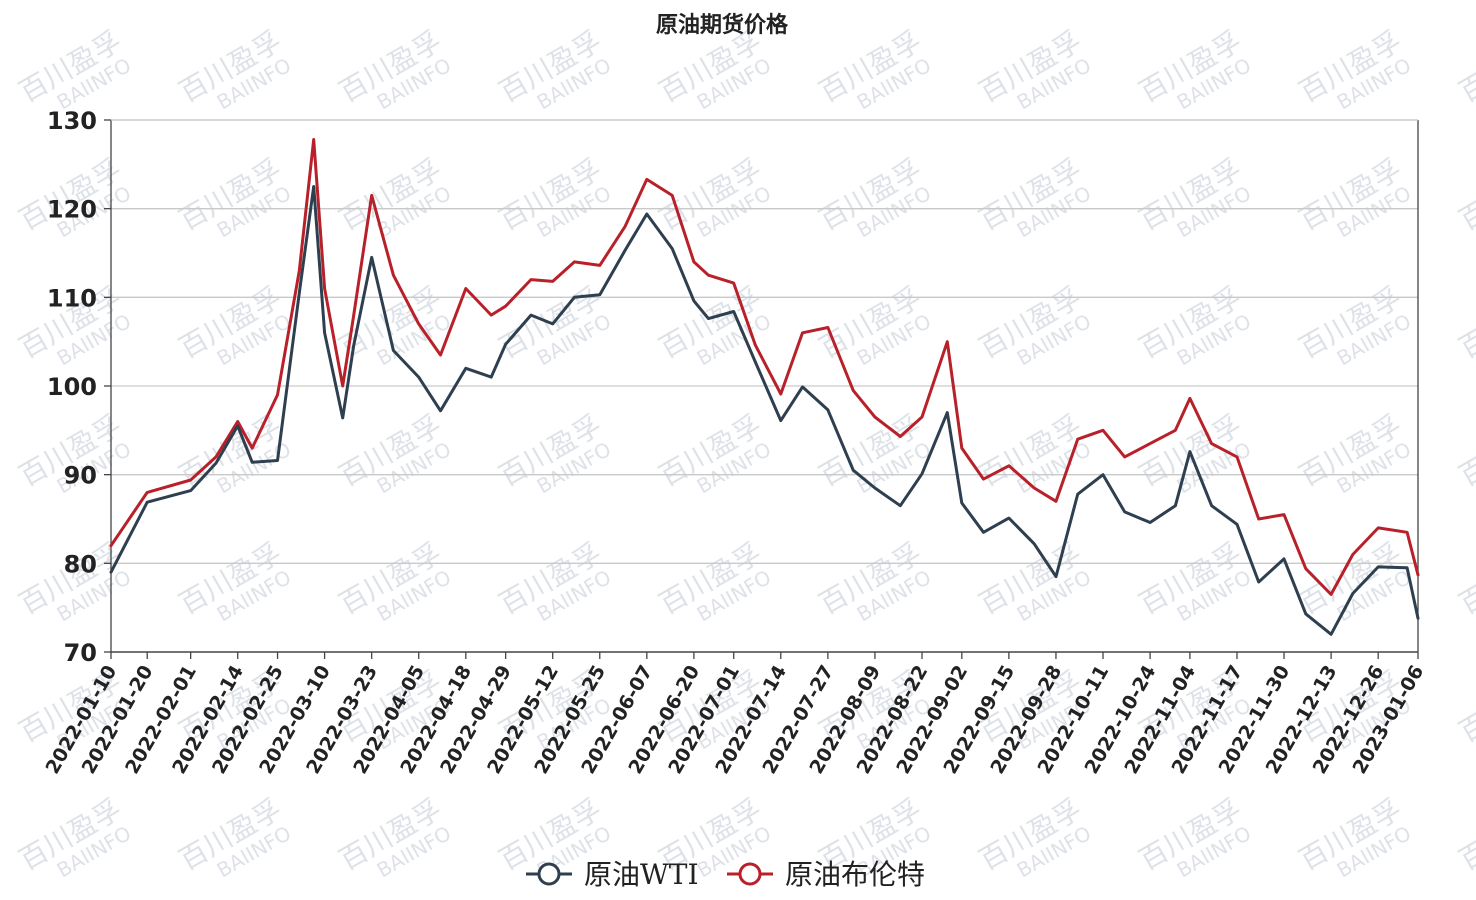 The image size is (1476, 900). What do you see at coordinates (72, 121) in the screenshot?
I see `y-tick-label: 130` at bounding box center [72, 121].